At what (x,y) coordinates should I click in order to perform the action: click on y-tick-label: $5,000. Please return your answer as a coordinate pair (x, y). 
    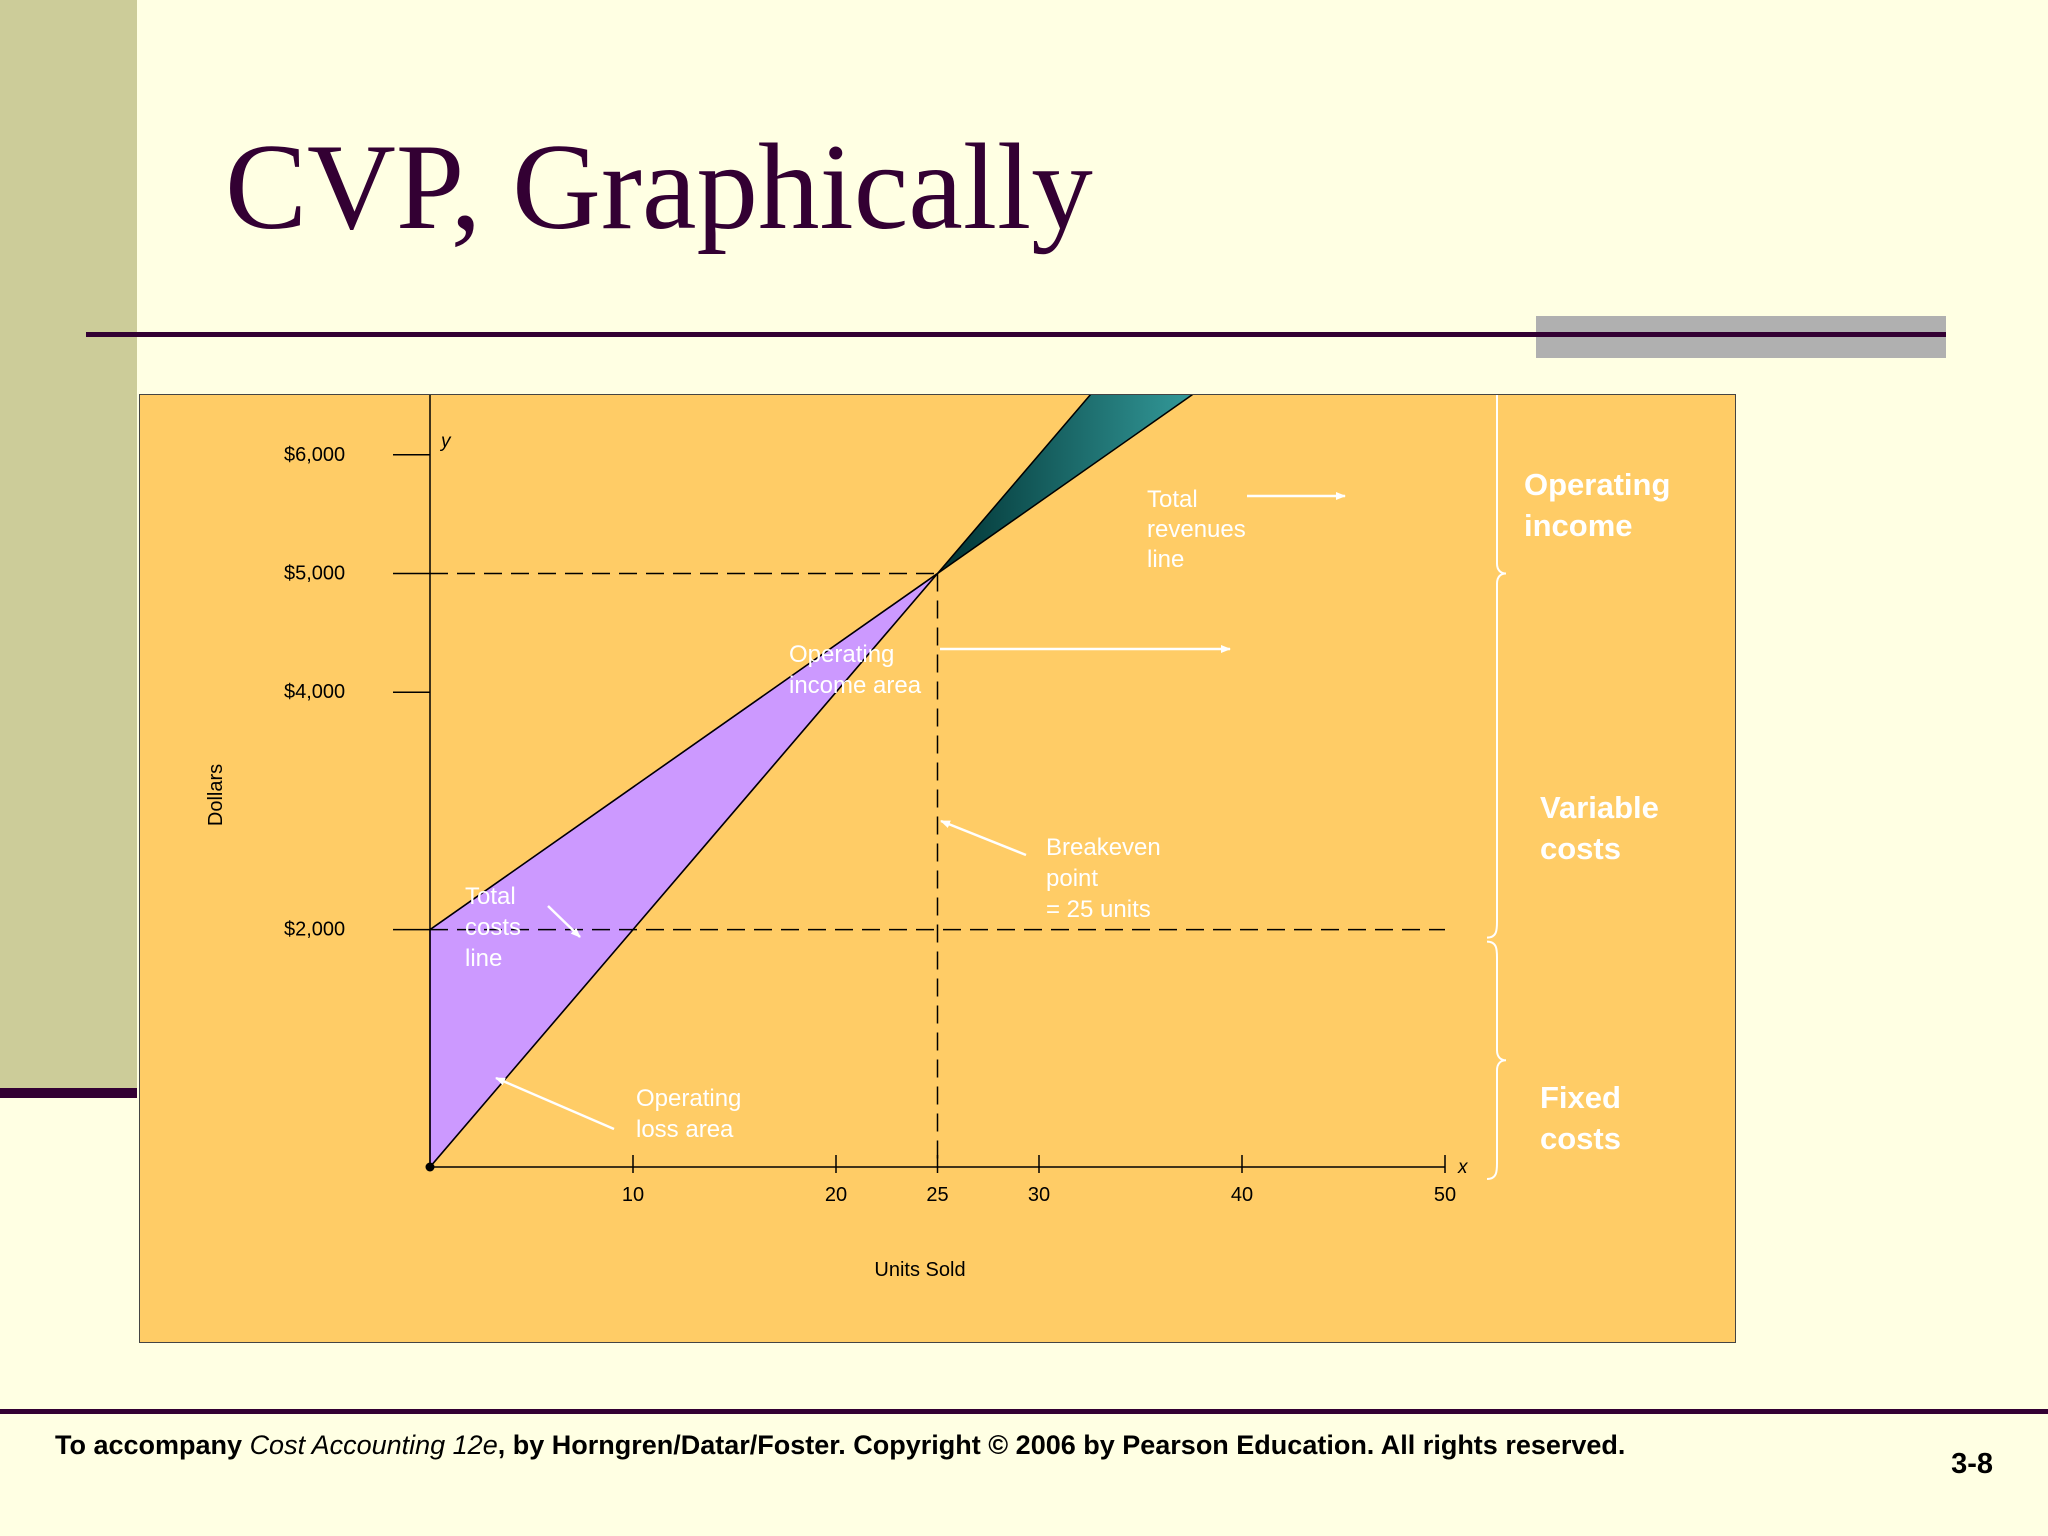
    Looking at the image, I should click on (314, 574).